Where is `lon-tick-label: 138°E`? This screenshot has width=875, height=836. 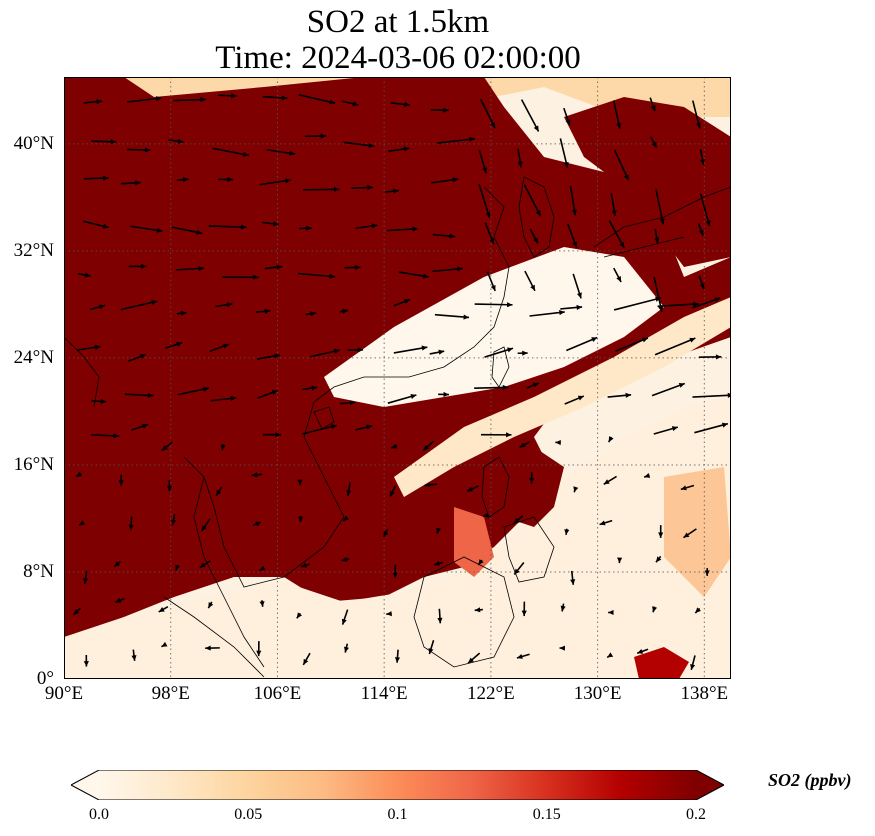
lon-tick-label: 138°E is located at coordinates (704, 693).